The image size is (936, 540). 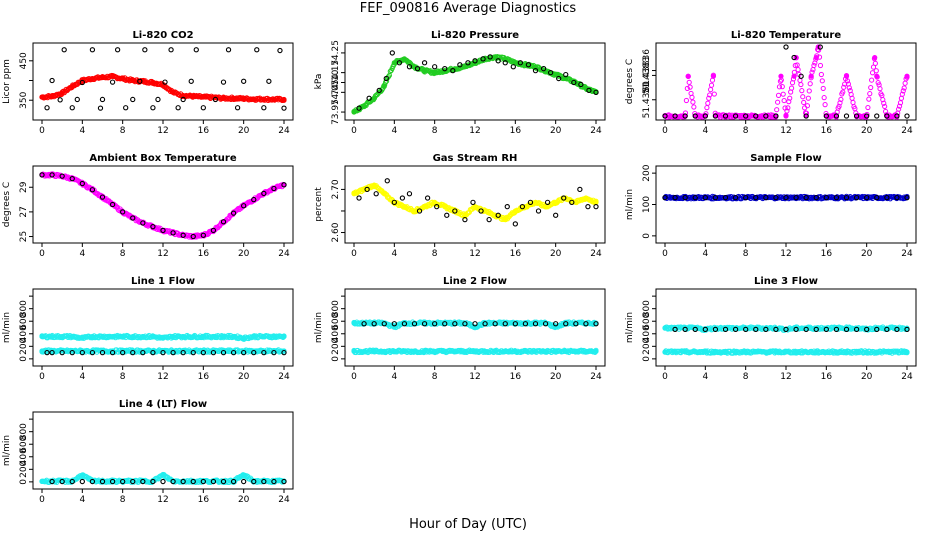 What do you see at coordinates (162, 158) in the screenshot?
I see `panel-title: Ambient Box Temperature` at bounding box center [162, 158].